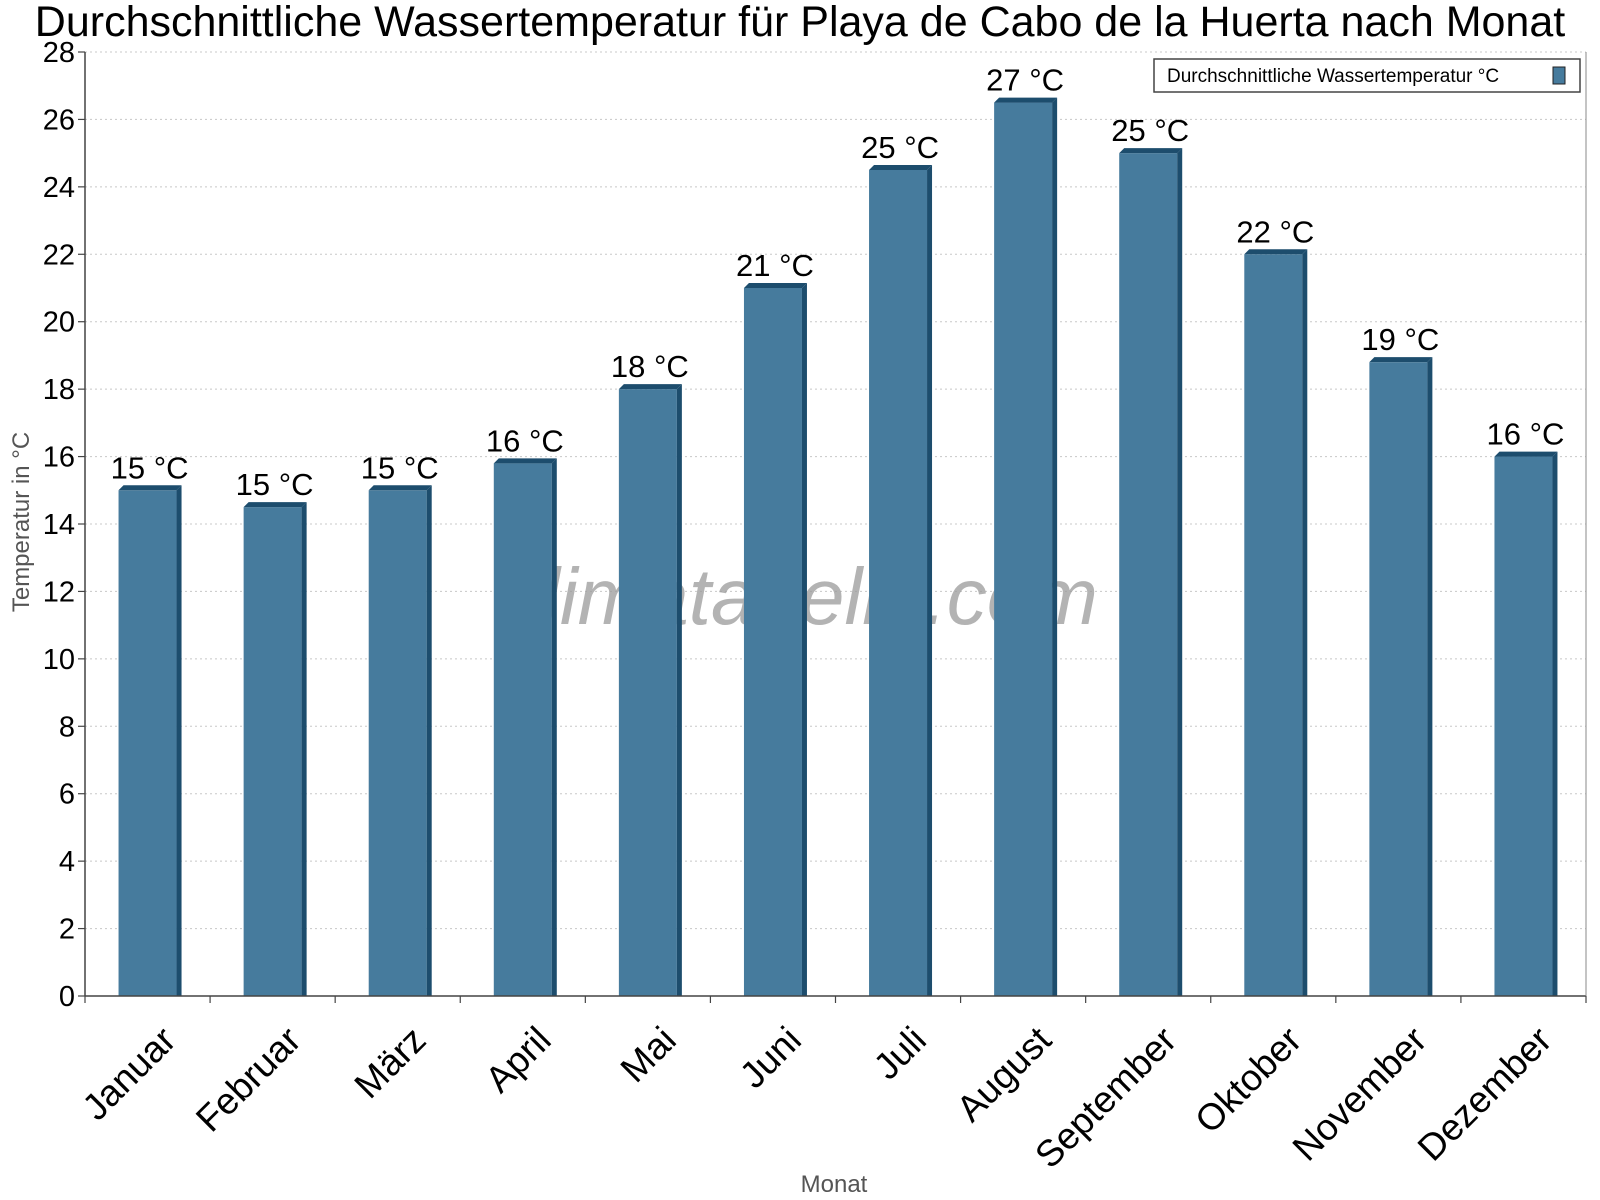  What do you see at coordinates (900, 1053) in the screenshot?
I see `x-tick-label: Juli` at bounding box center [900, 1053].